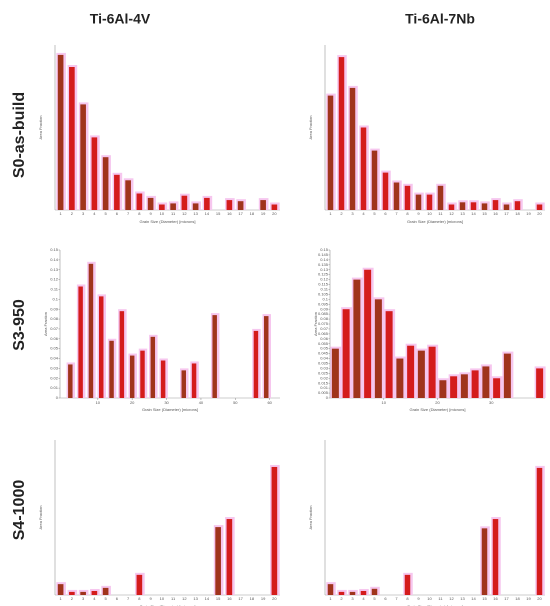  Describe the element at coordinates (324, 269) in the screenshot. I see `y-tick-label: 0.13` at that location.